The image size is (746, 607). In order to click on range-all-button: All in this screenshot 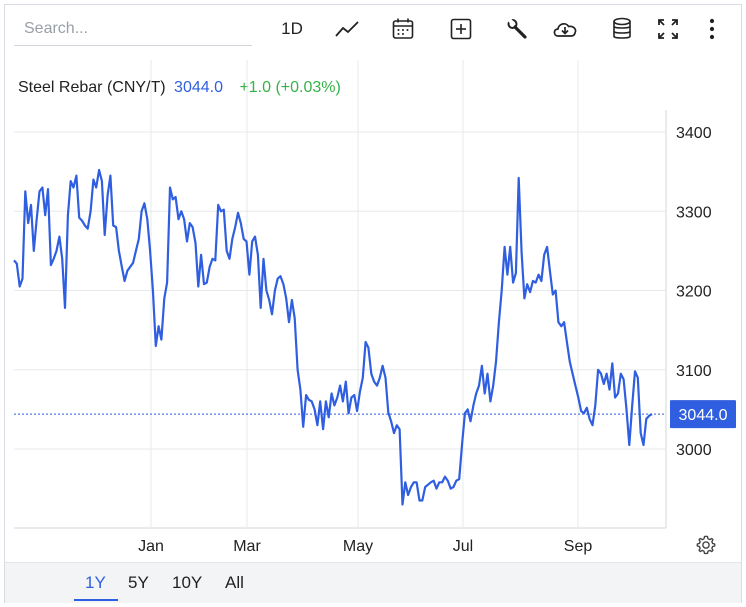, I will do `click(234, 582)`.